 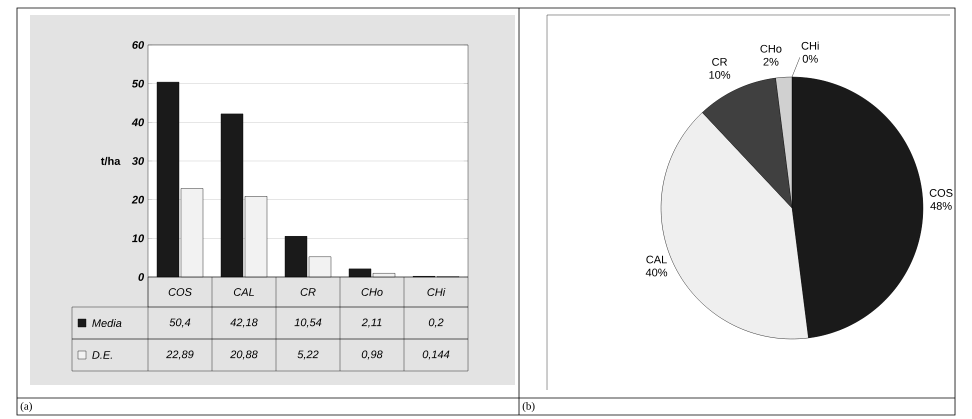 What do you see at coordinates (436, 292) in the screenshot?
I see `x-tick-label: CHi` at bounding box center [436, 292].